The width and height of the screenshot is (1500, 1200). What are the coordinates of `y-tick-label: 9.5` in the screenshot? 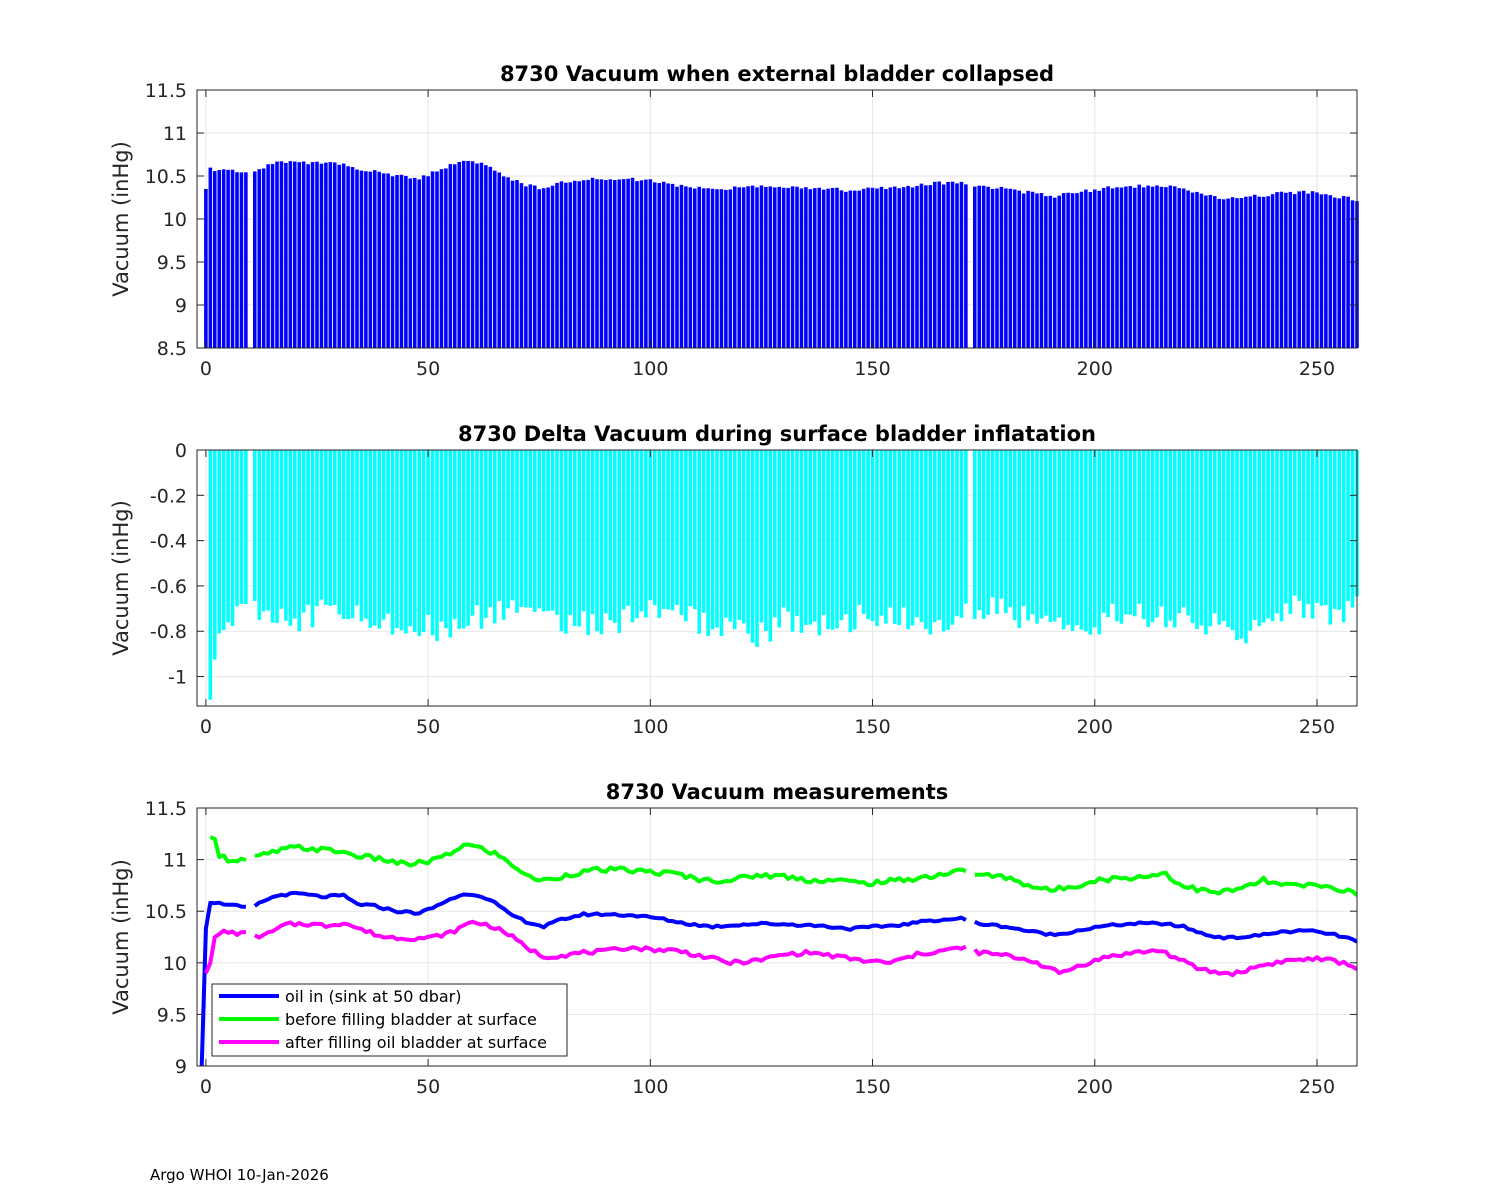 It's located at (172, 1015).